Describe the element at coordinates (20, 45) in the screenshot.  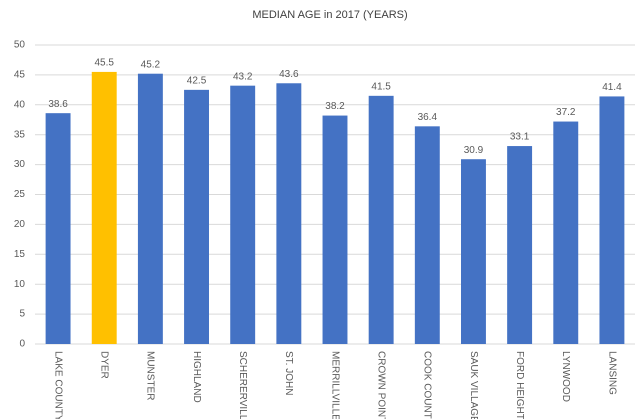
I see `y-tick-label: 50` at that location.